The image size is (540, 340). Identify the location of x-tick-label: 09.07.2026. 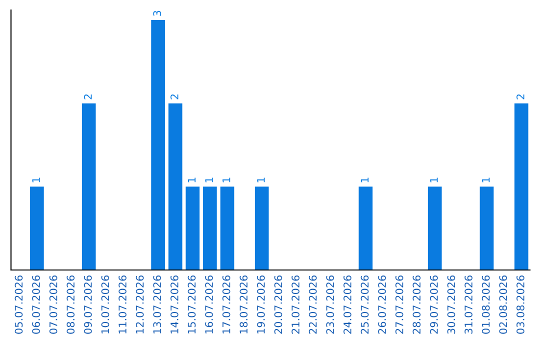
(88, 305).